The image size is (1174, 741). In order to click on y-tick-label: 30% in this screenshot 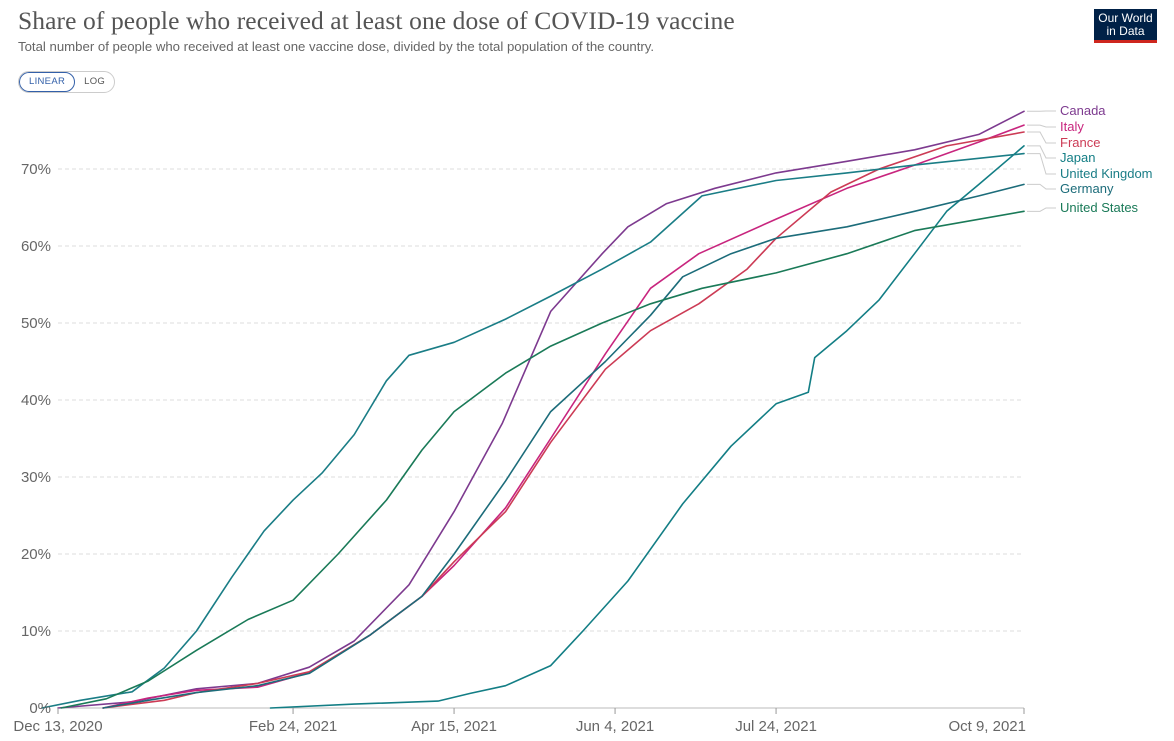, I will do `click(36, 477)`.